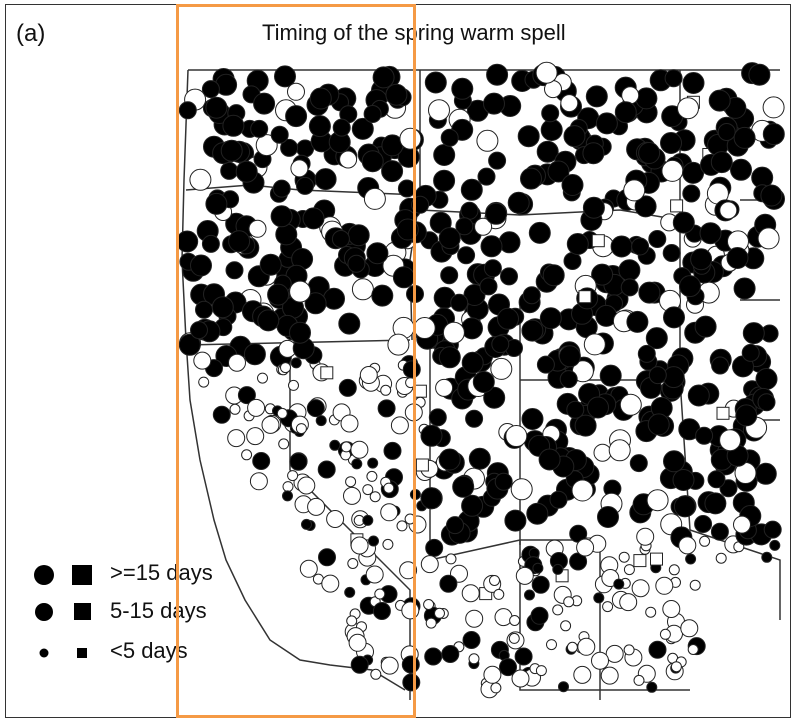  I want to click on legend-small-square-icon, so click(82, 653).